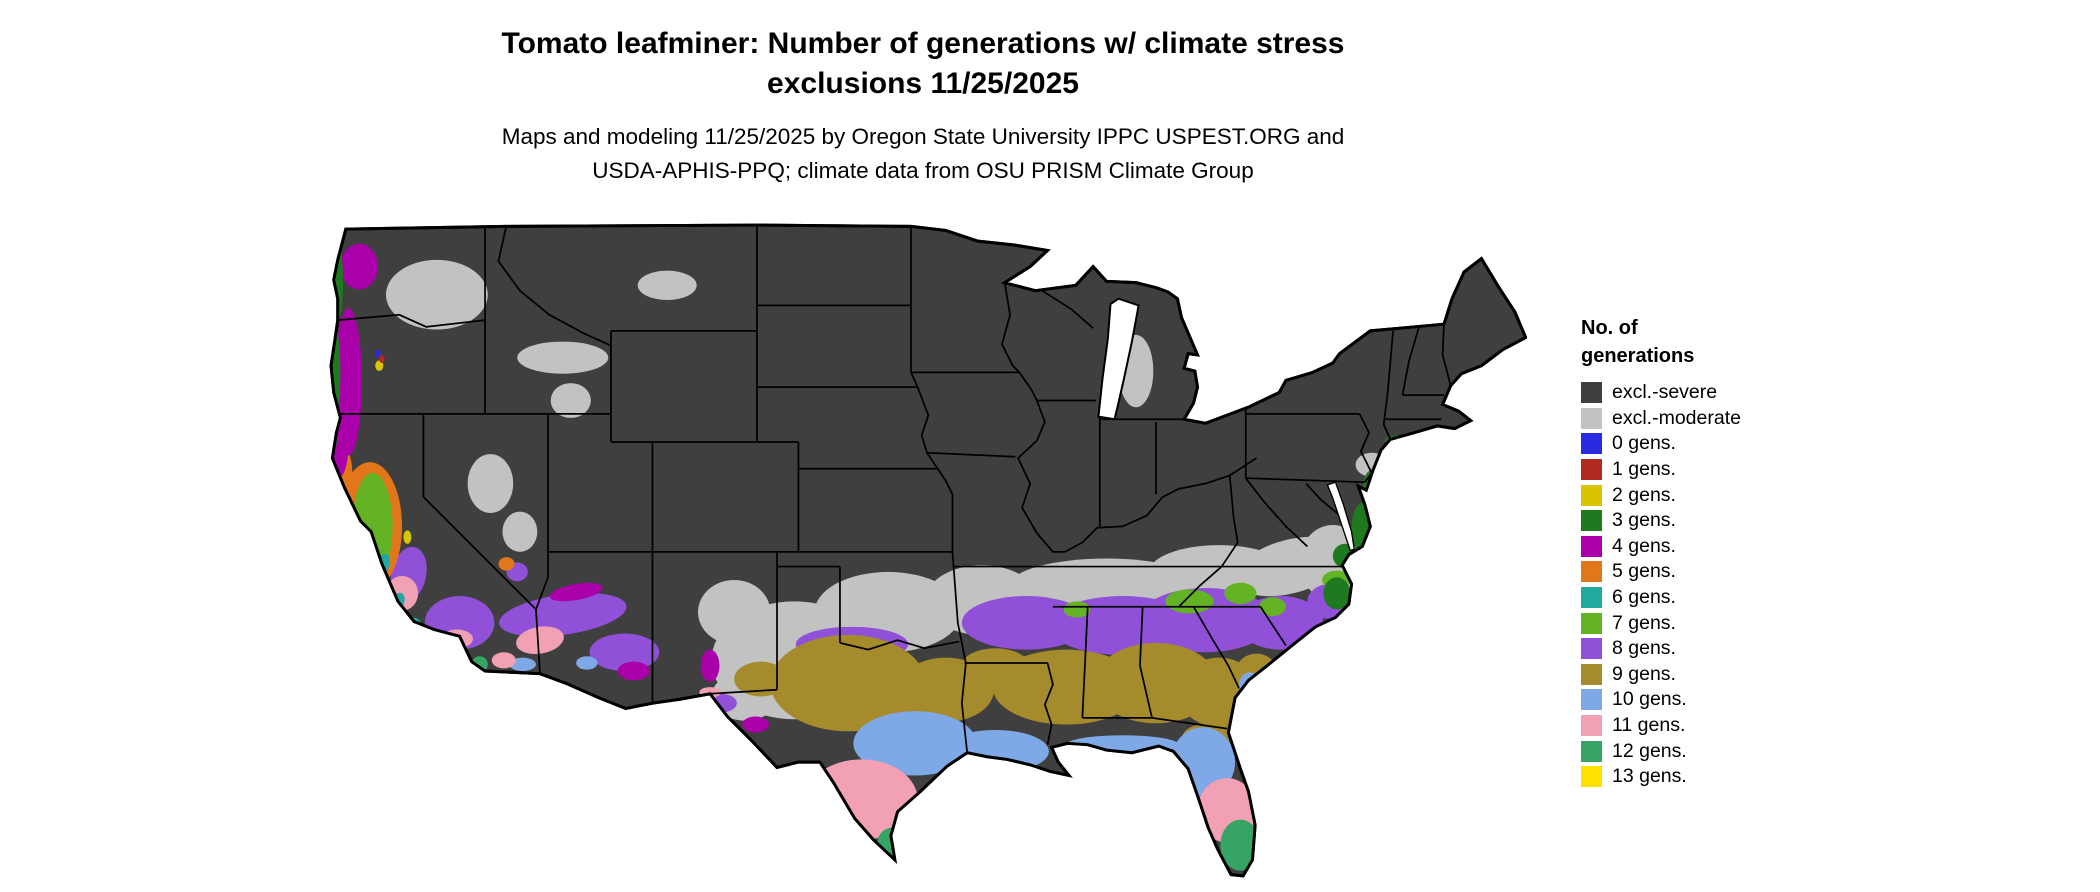 This screenshot has width=2100, height=892. What do you see at coordinates (1661, 342) in the screenshot?
I see `legend-title: No. of generations` at bounding box center [1661, 342].